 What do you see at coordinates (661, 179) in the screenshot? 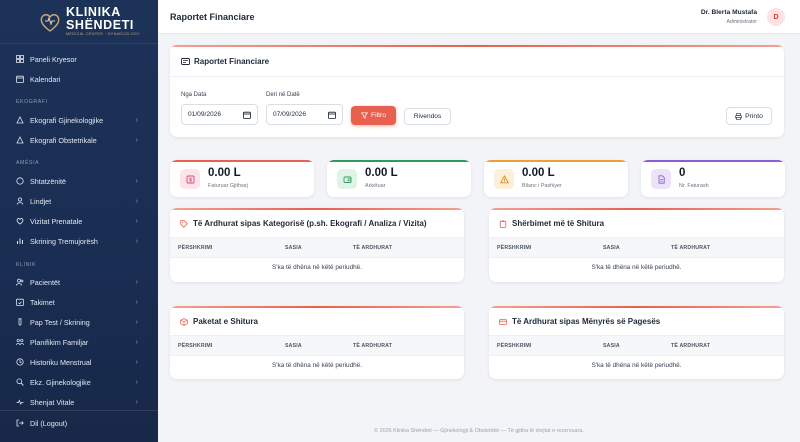
I see `document-icon` at bounding box center [661, 179].